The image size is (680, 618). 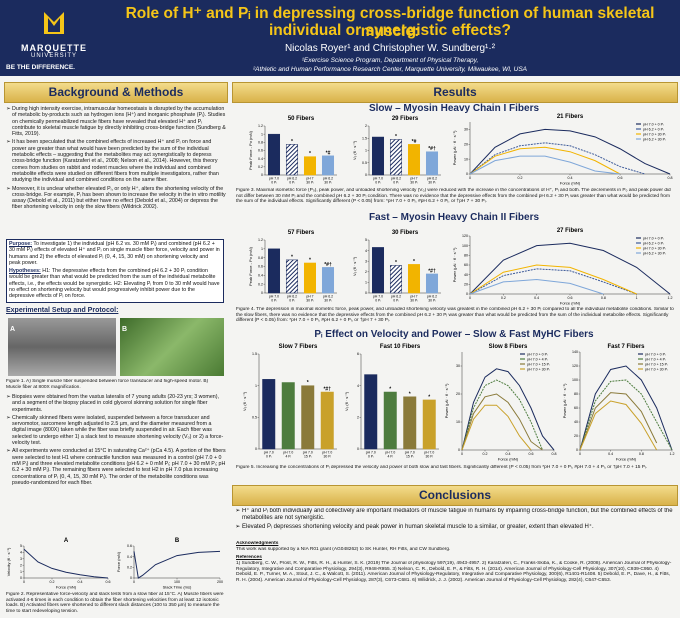 What do you see at coordinates (288, 457) in the screenshot?
I see `x-tick-label: 4 Pᵢ` at bounding box center [288, 457].